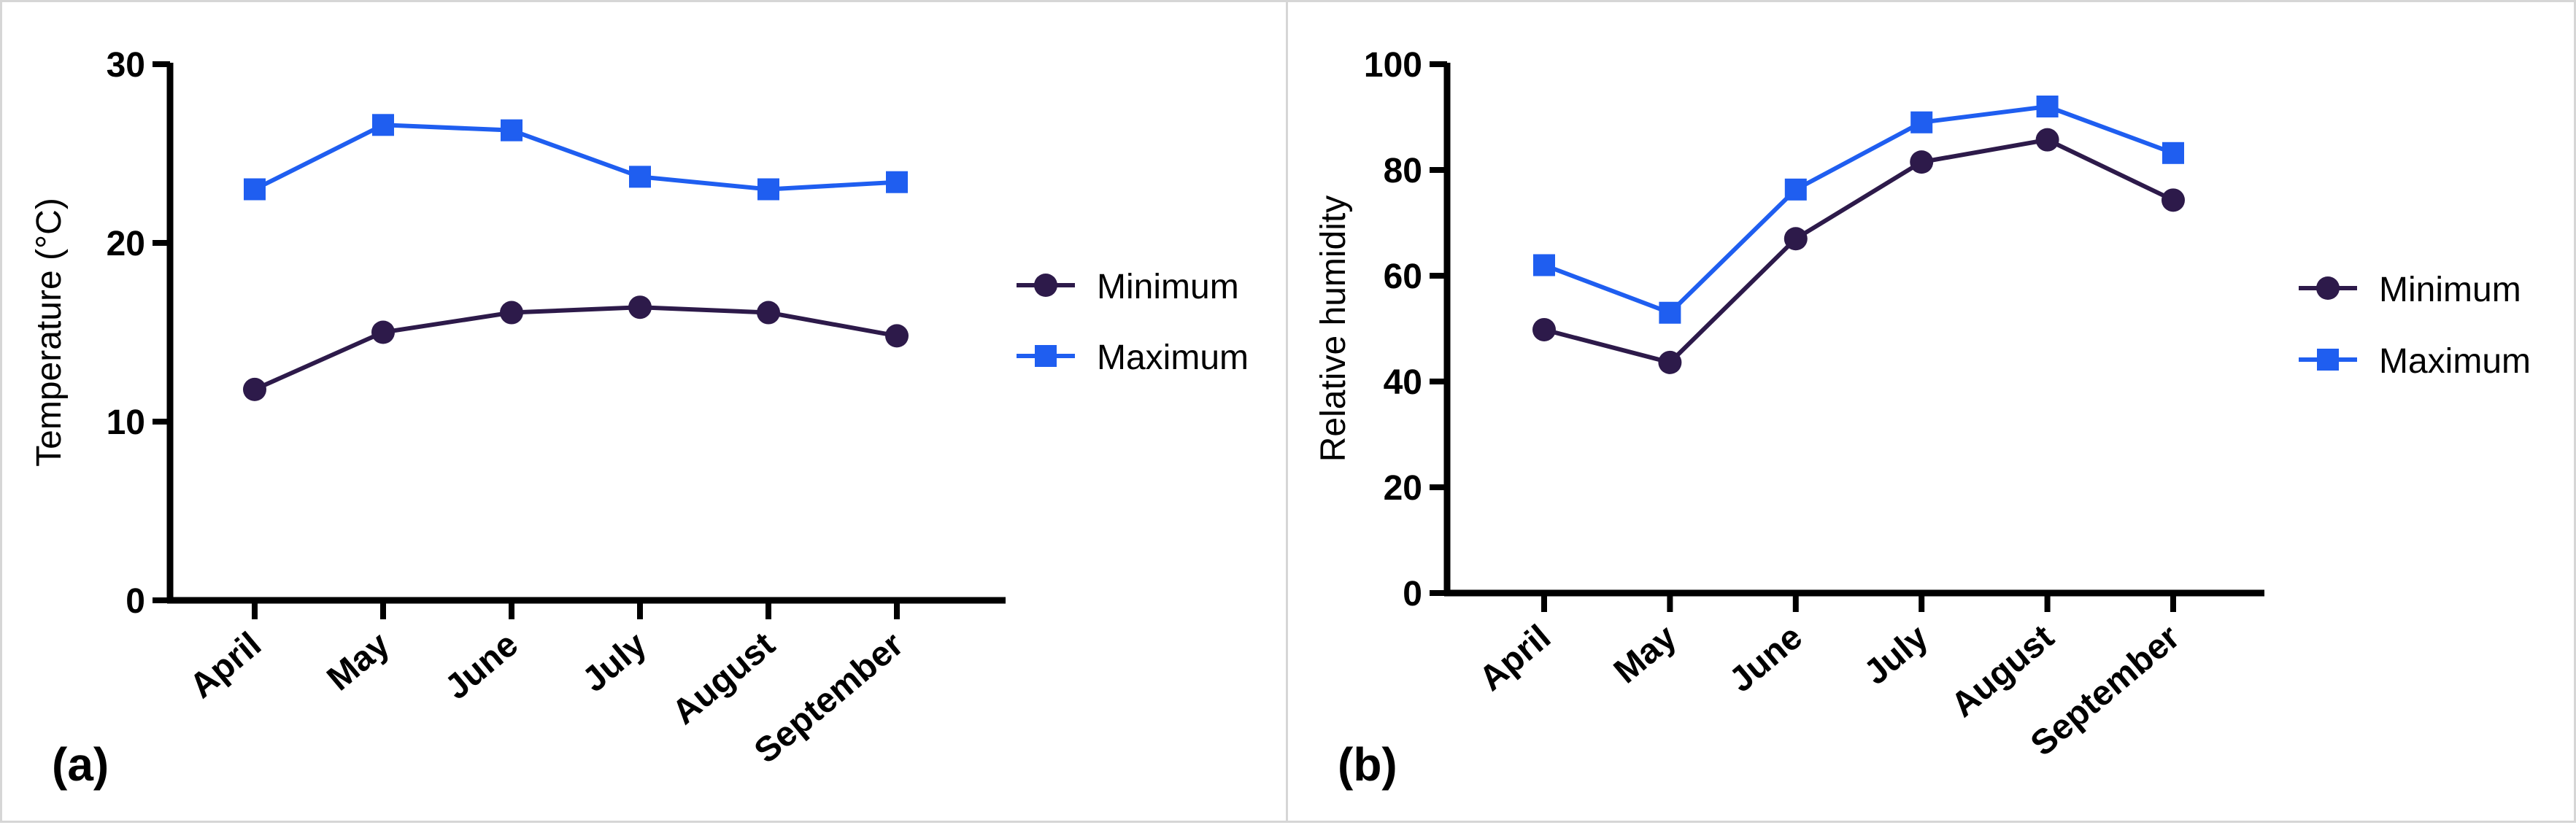 Image resolution: width=2576 pixels, height=825 pixels. Describe the element at coordinates (1403, 171) in the screenshot. I see `y-tick-label: 80` at that location.